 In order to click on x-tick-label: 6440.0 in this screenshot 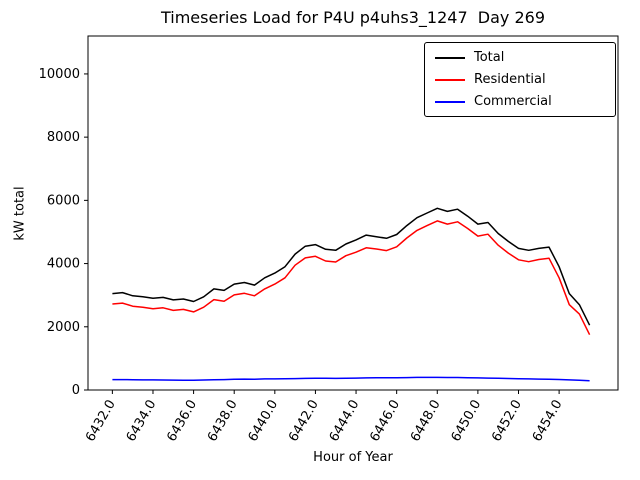, I will do `click(264, 421)`.